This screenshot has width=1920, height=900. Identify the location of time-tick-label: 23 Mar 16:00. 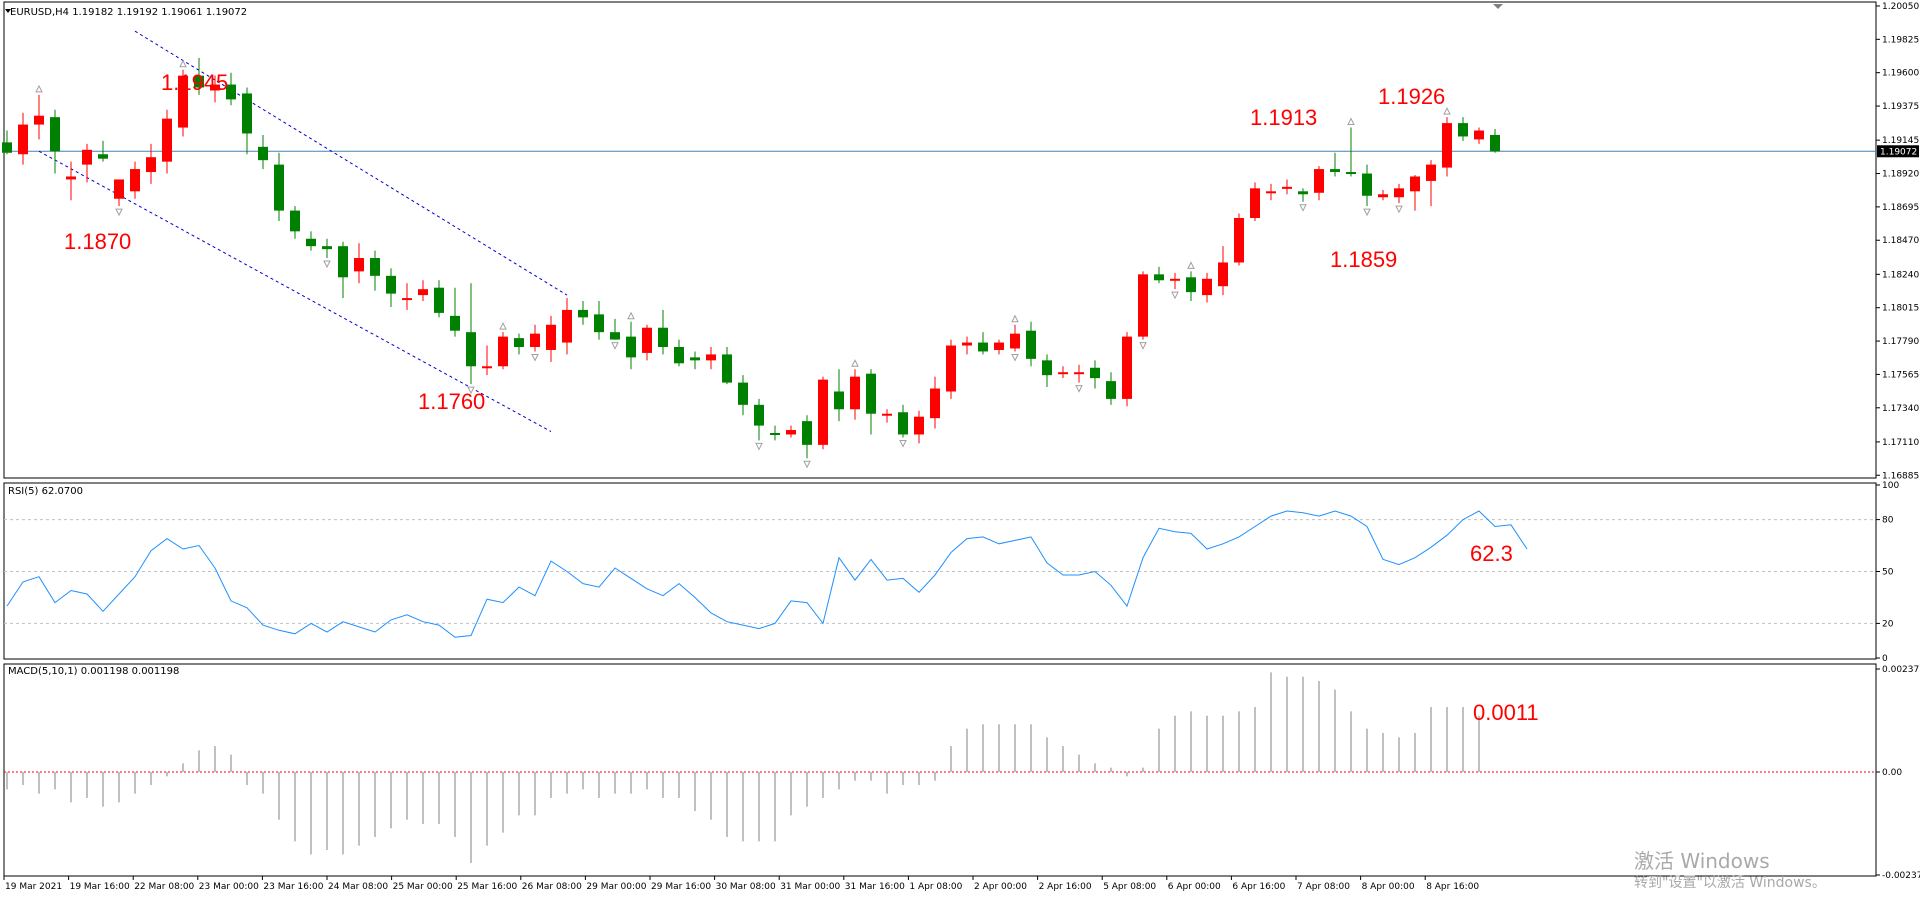
(293, 887).